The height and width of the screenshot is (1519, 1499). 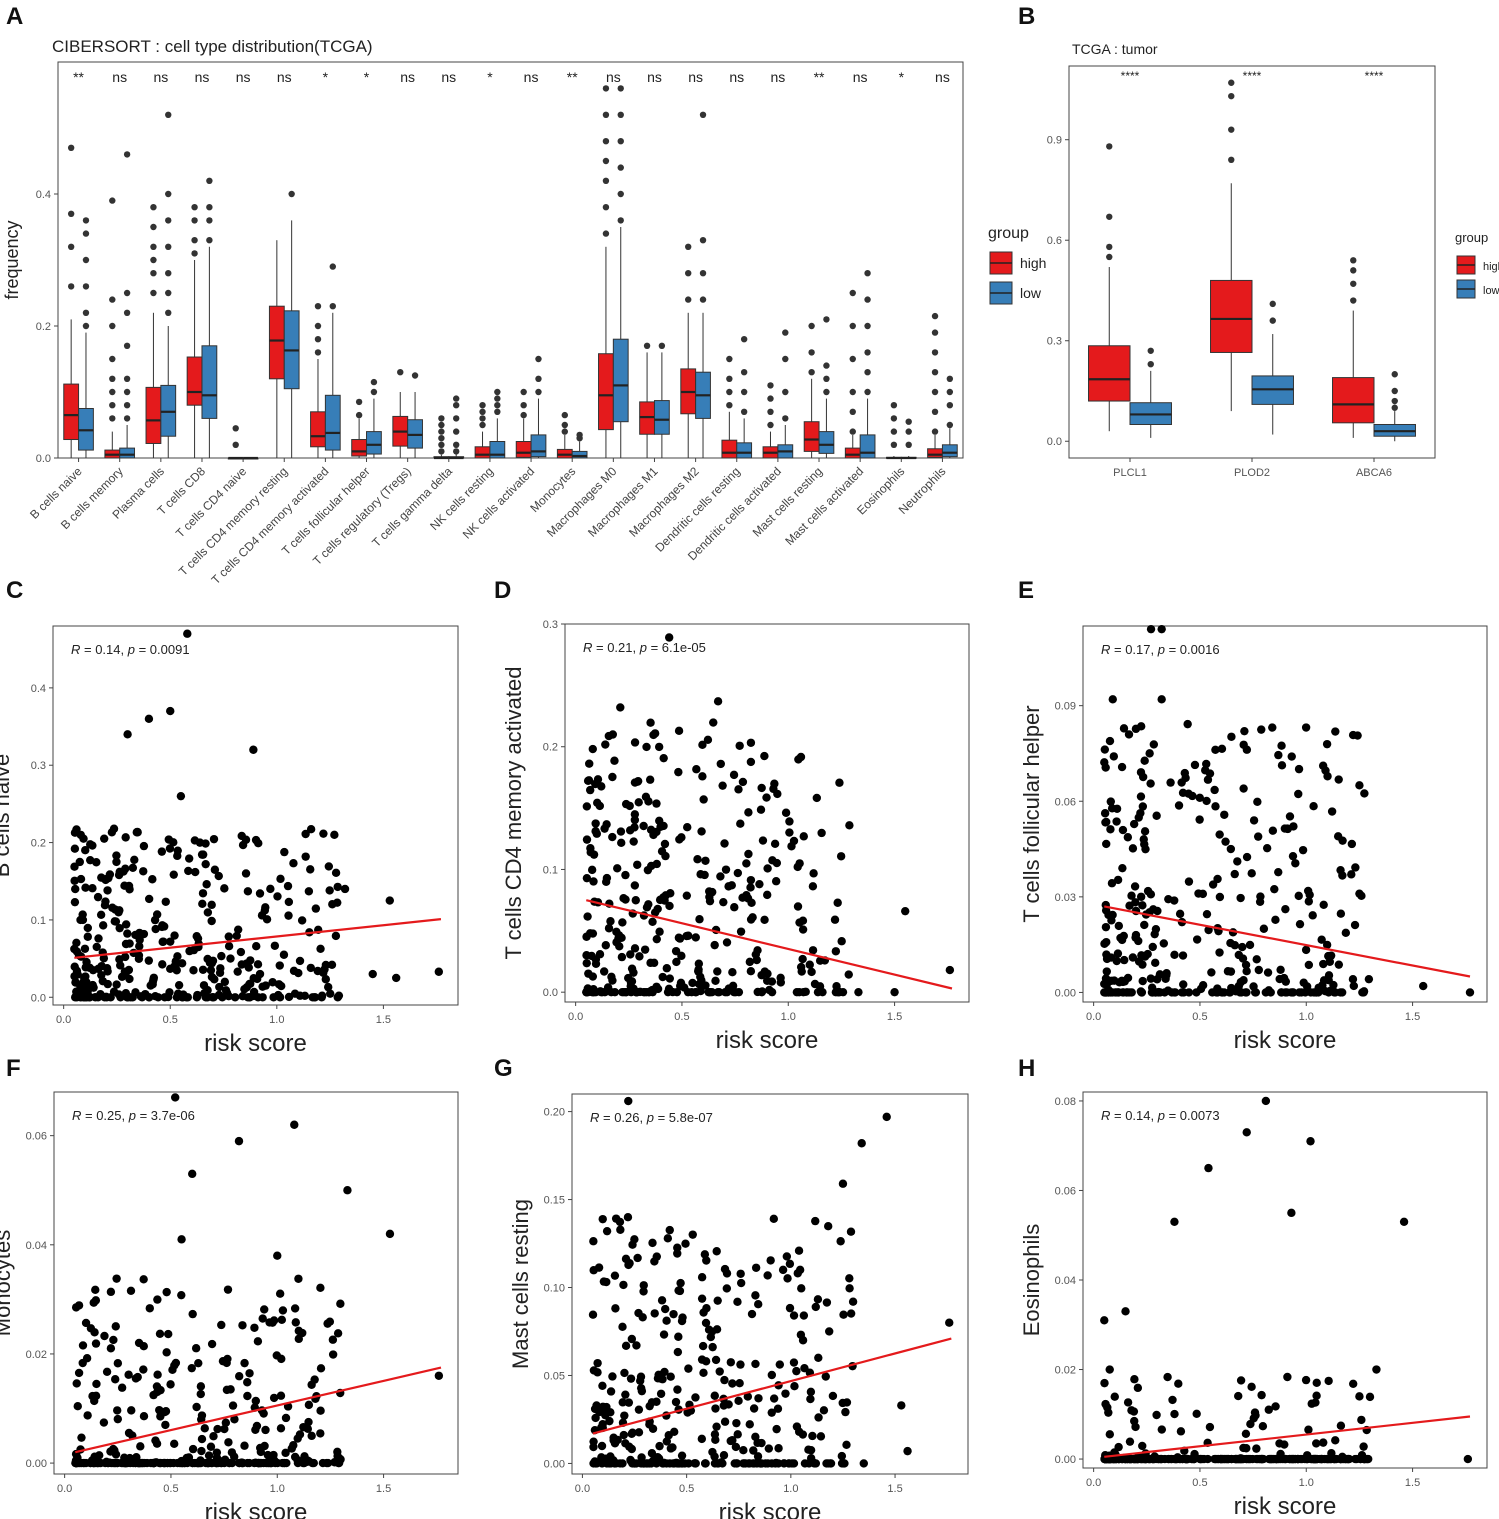 I want to click on panel-b-significance: ****, so click(x=1374, y=76).